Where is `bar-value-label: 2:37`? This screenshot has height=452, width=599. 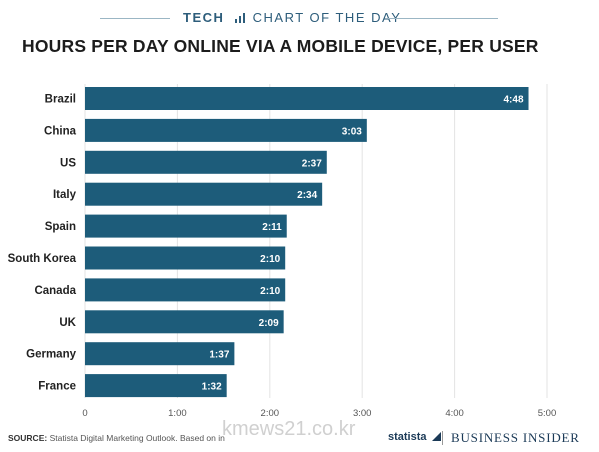
bar-value-label: 2:37 is located at coordinates (312, 163).